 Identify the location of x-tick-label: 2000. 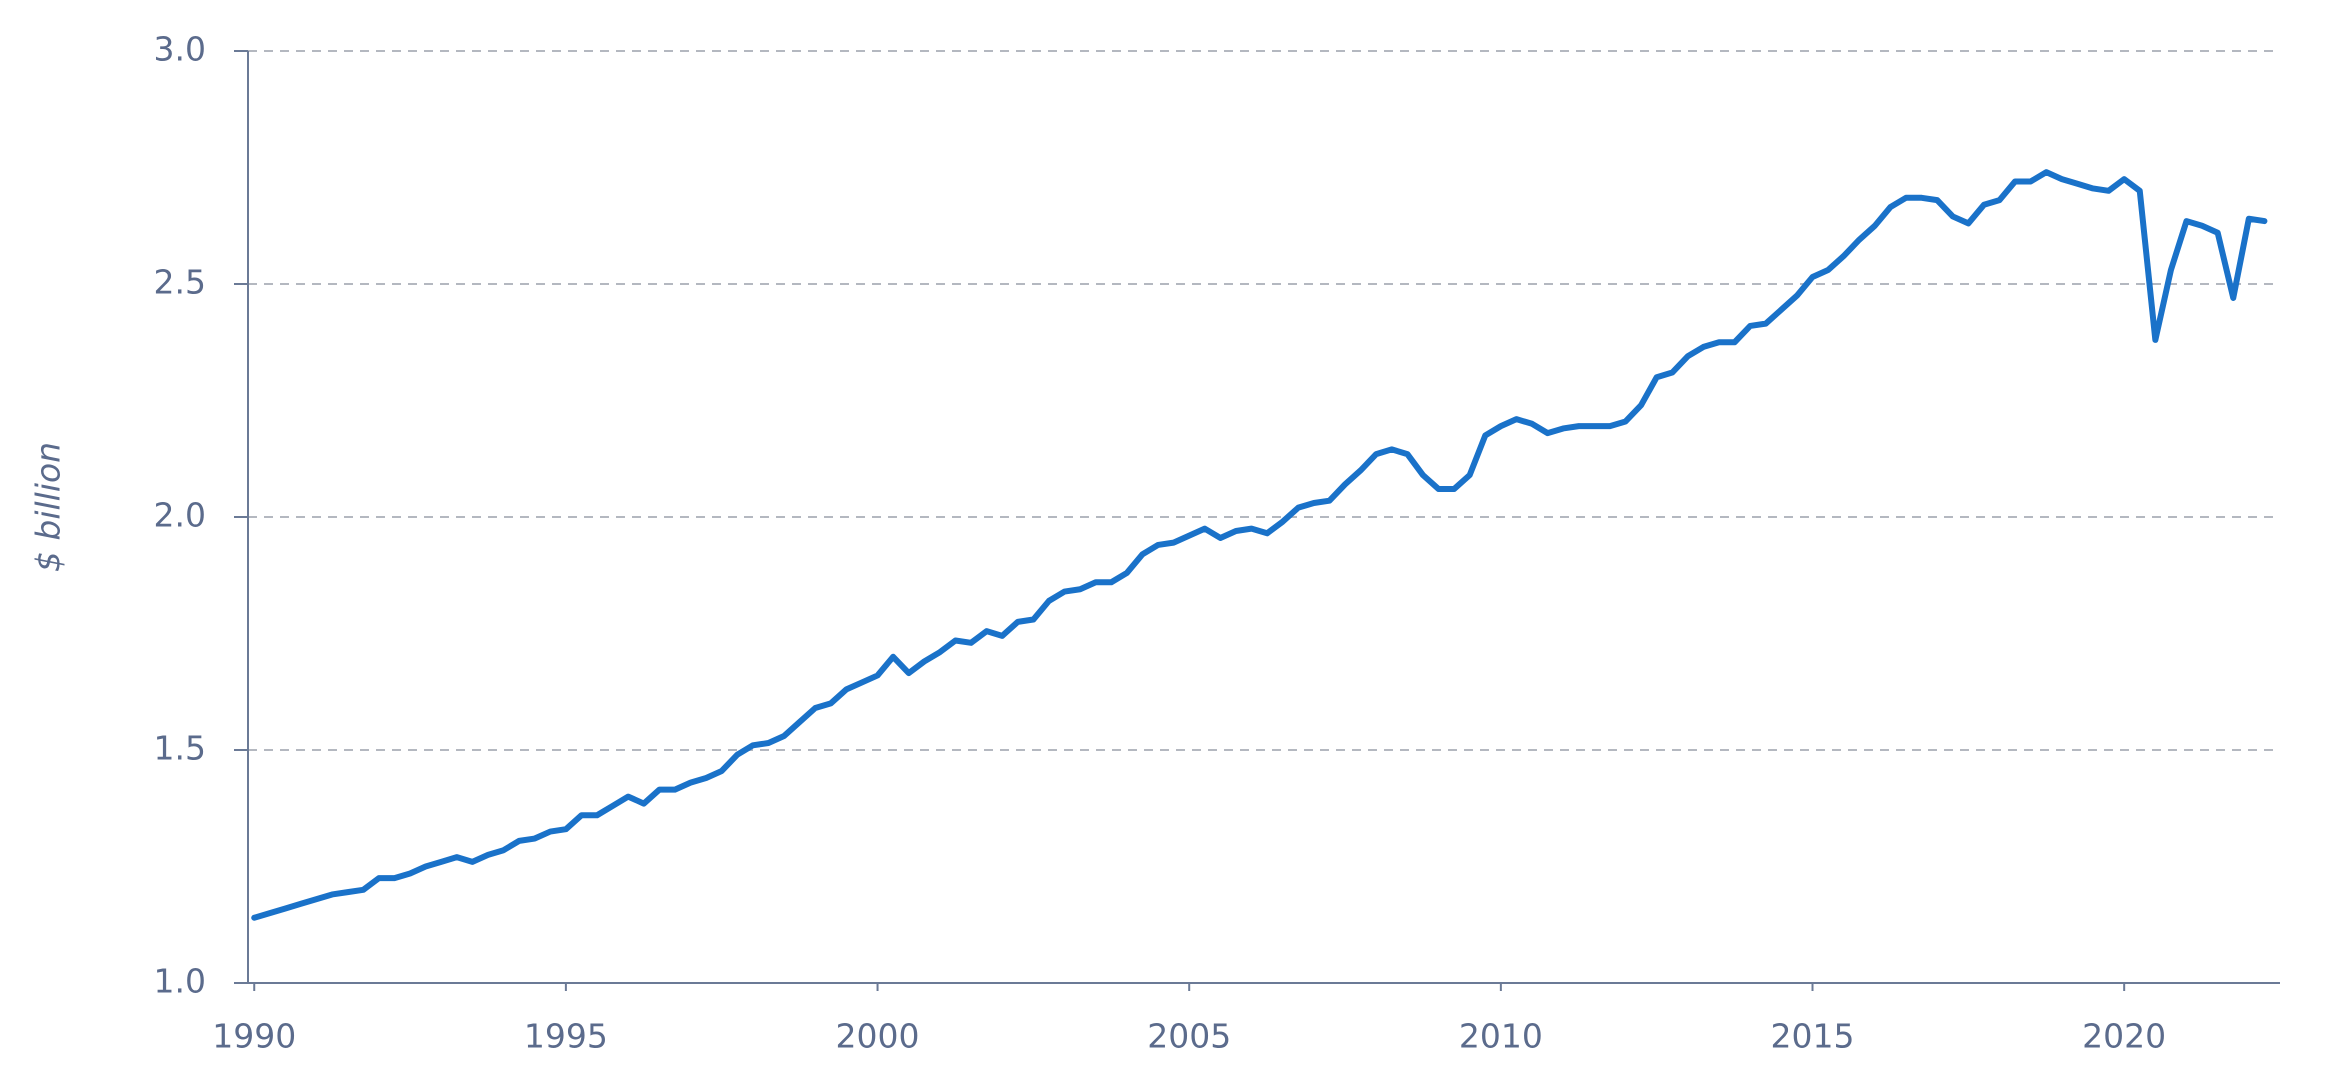
(878, 1036).